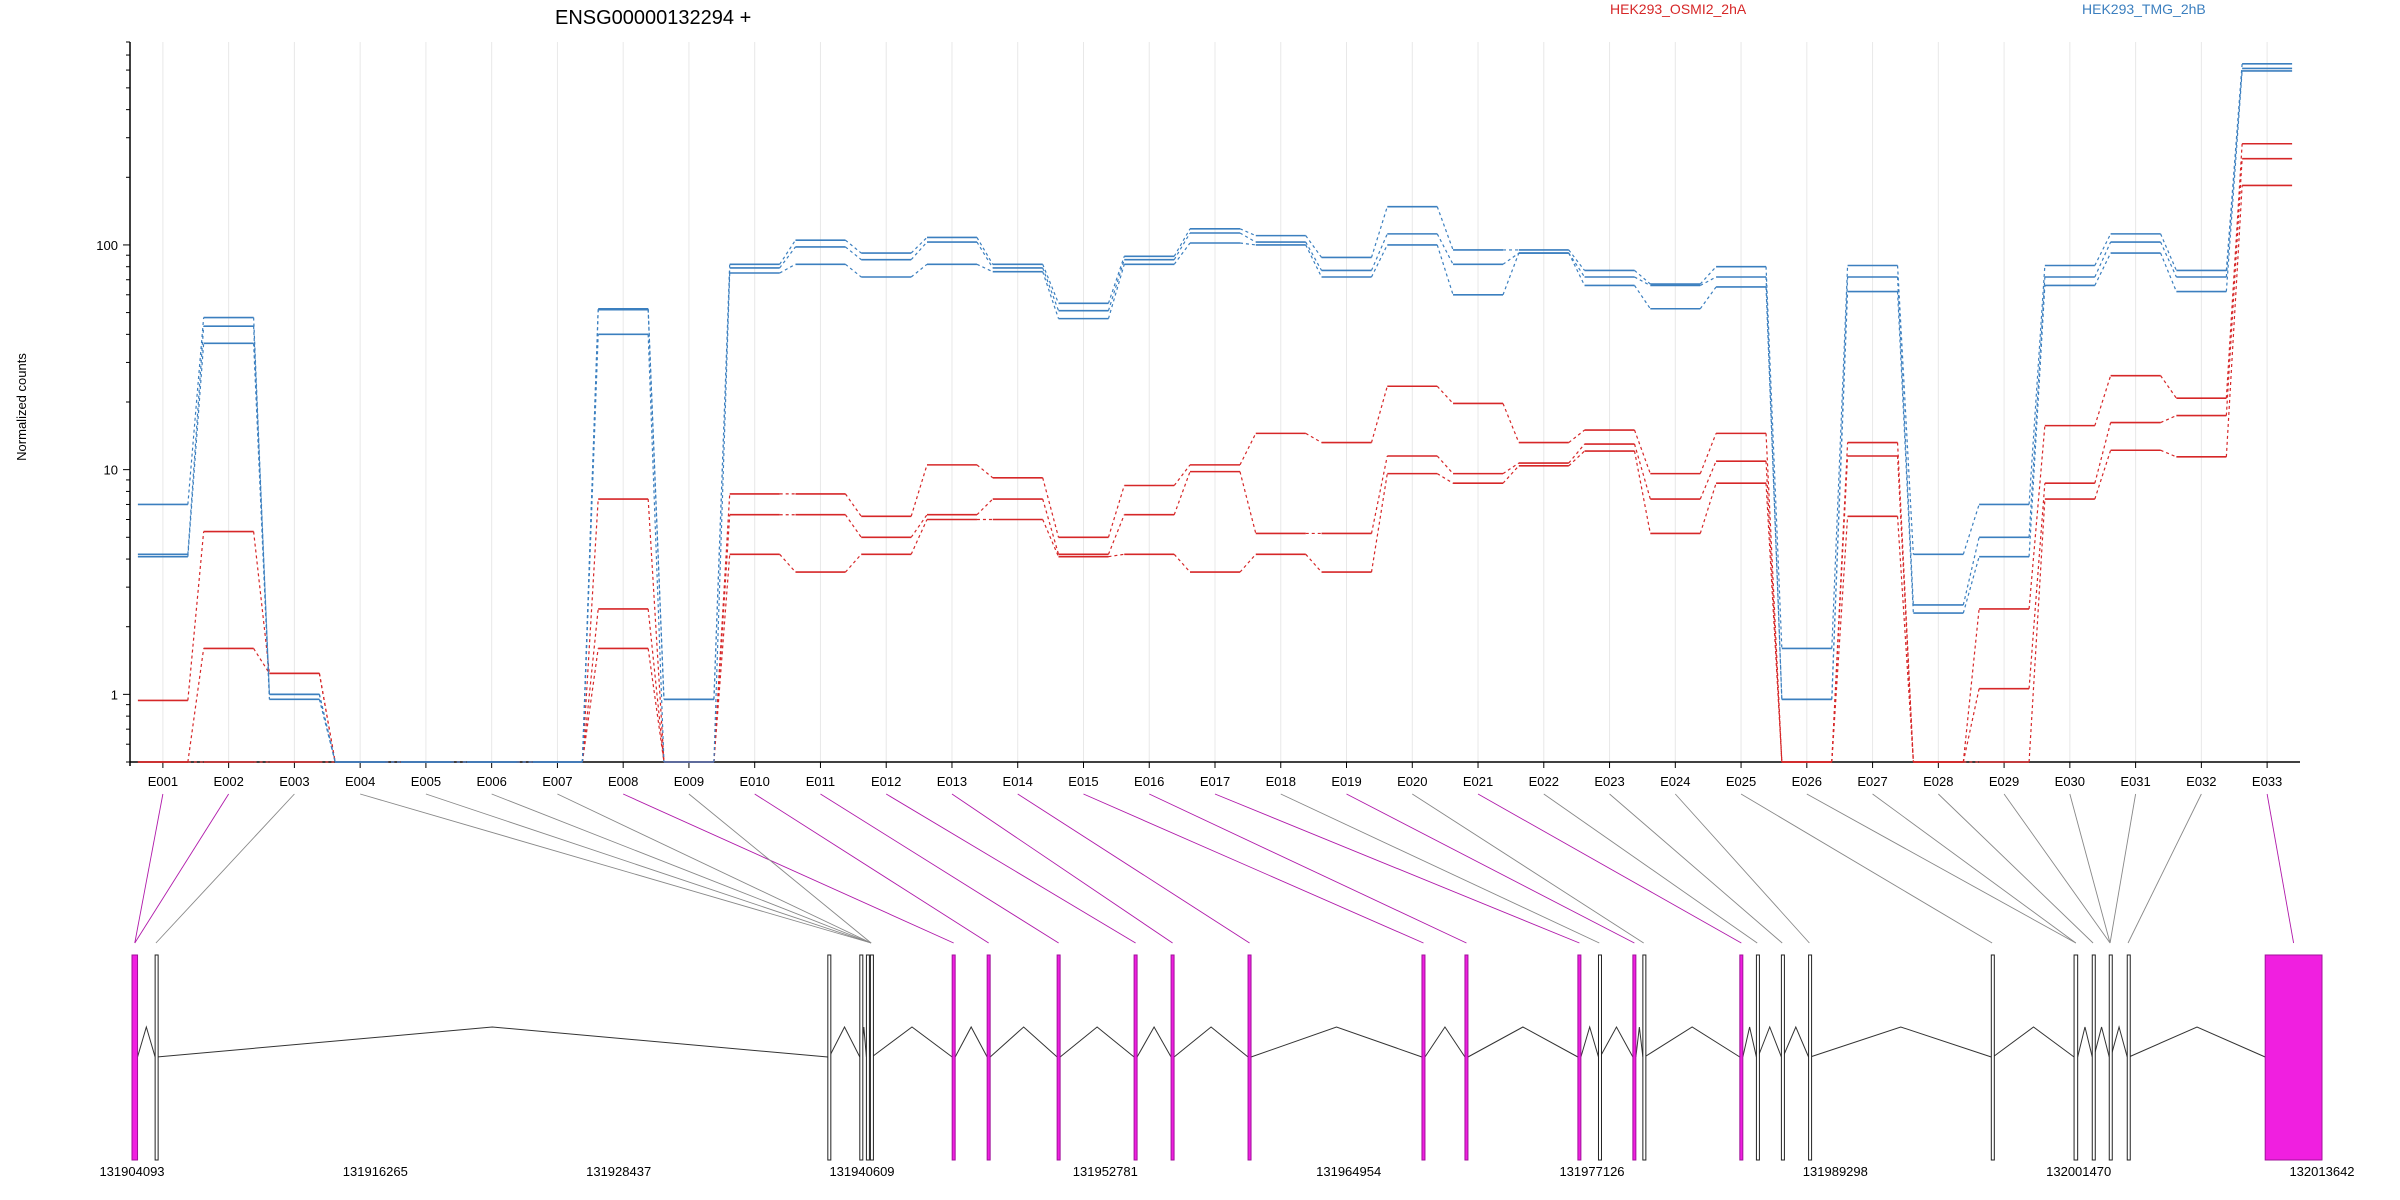 Image resolution: width=2400 pixels, height=1200 pixels. What do you see at coordinates (1938, 781) in the screenshot?
I see `x-tick-label-E028: E028` at bounding box center [1938, 781].